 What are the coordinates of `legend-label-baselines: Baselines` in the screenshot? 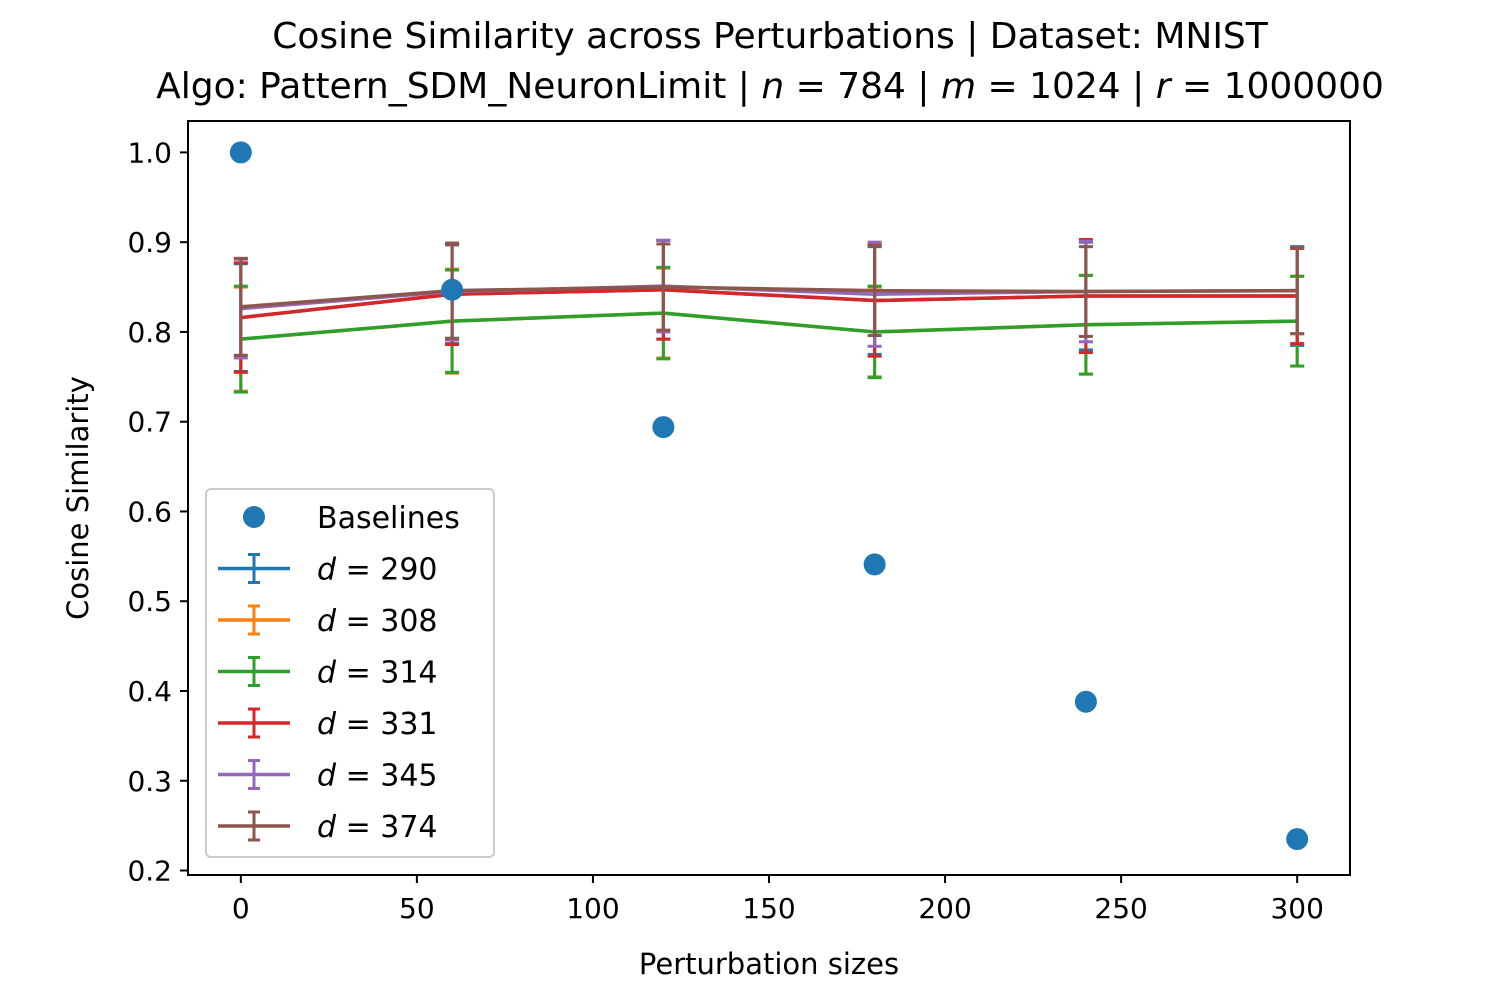 It's located at (388, 518).